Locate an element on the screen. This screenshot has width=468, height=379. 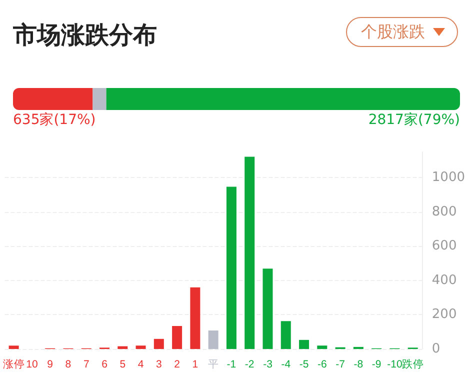
x-tick-label: -3 is located at coordinates (268, 364).